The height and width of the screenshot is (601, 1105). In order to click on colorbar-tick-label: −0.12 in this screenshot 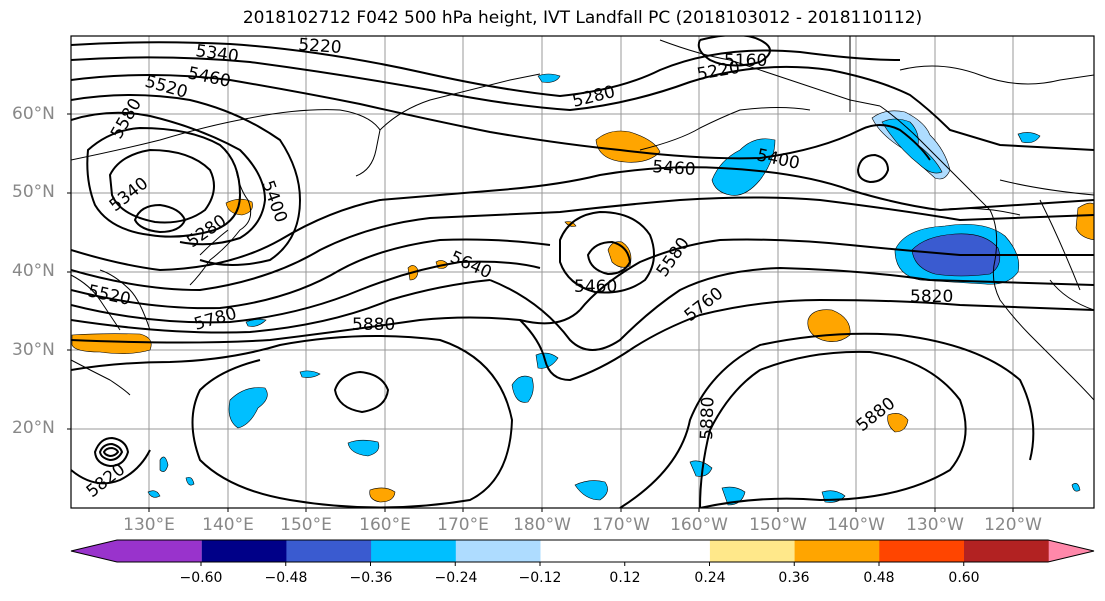, I will do `click(540, 578)`.